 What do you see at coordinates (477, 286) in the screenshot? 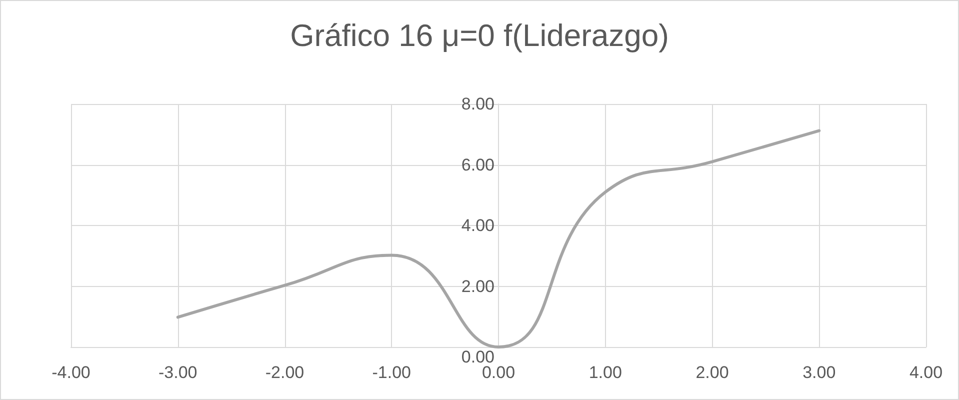
I see `y-tick-label: 2.00` at bounding box center [477, 286].